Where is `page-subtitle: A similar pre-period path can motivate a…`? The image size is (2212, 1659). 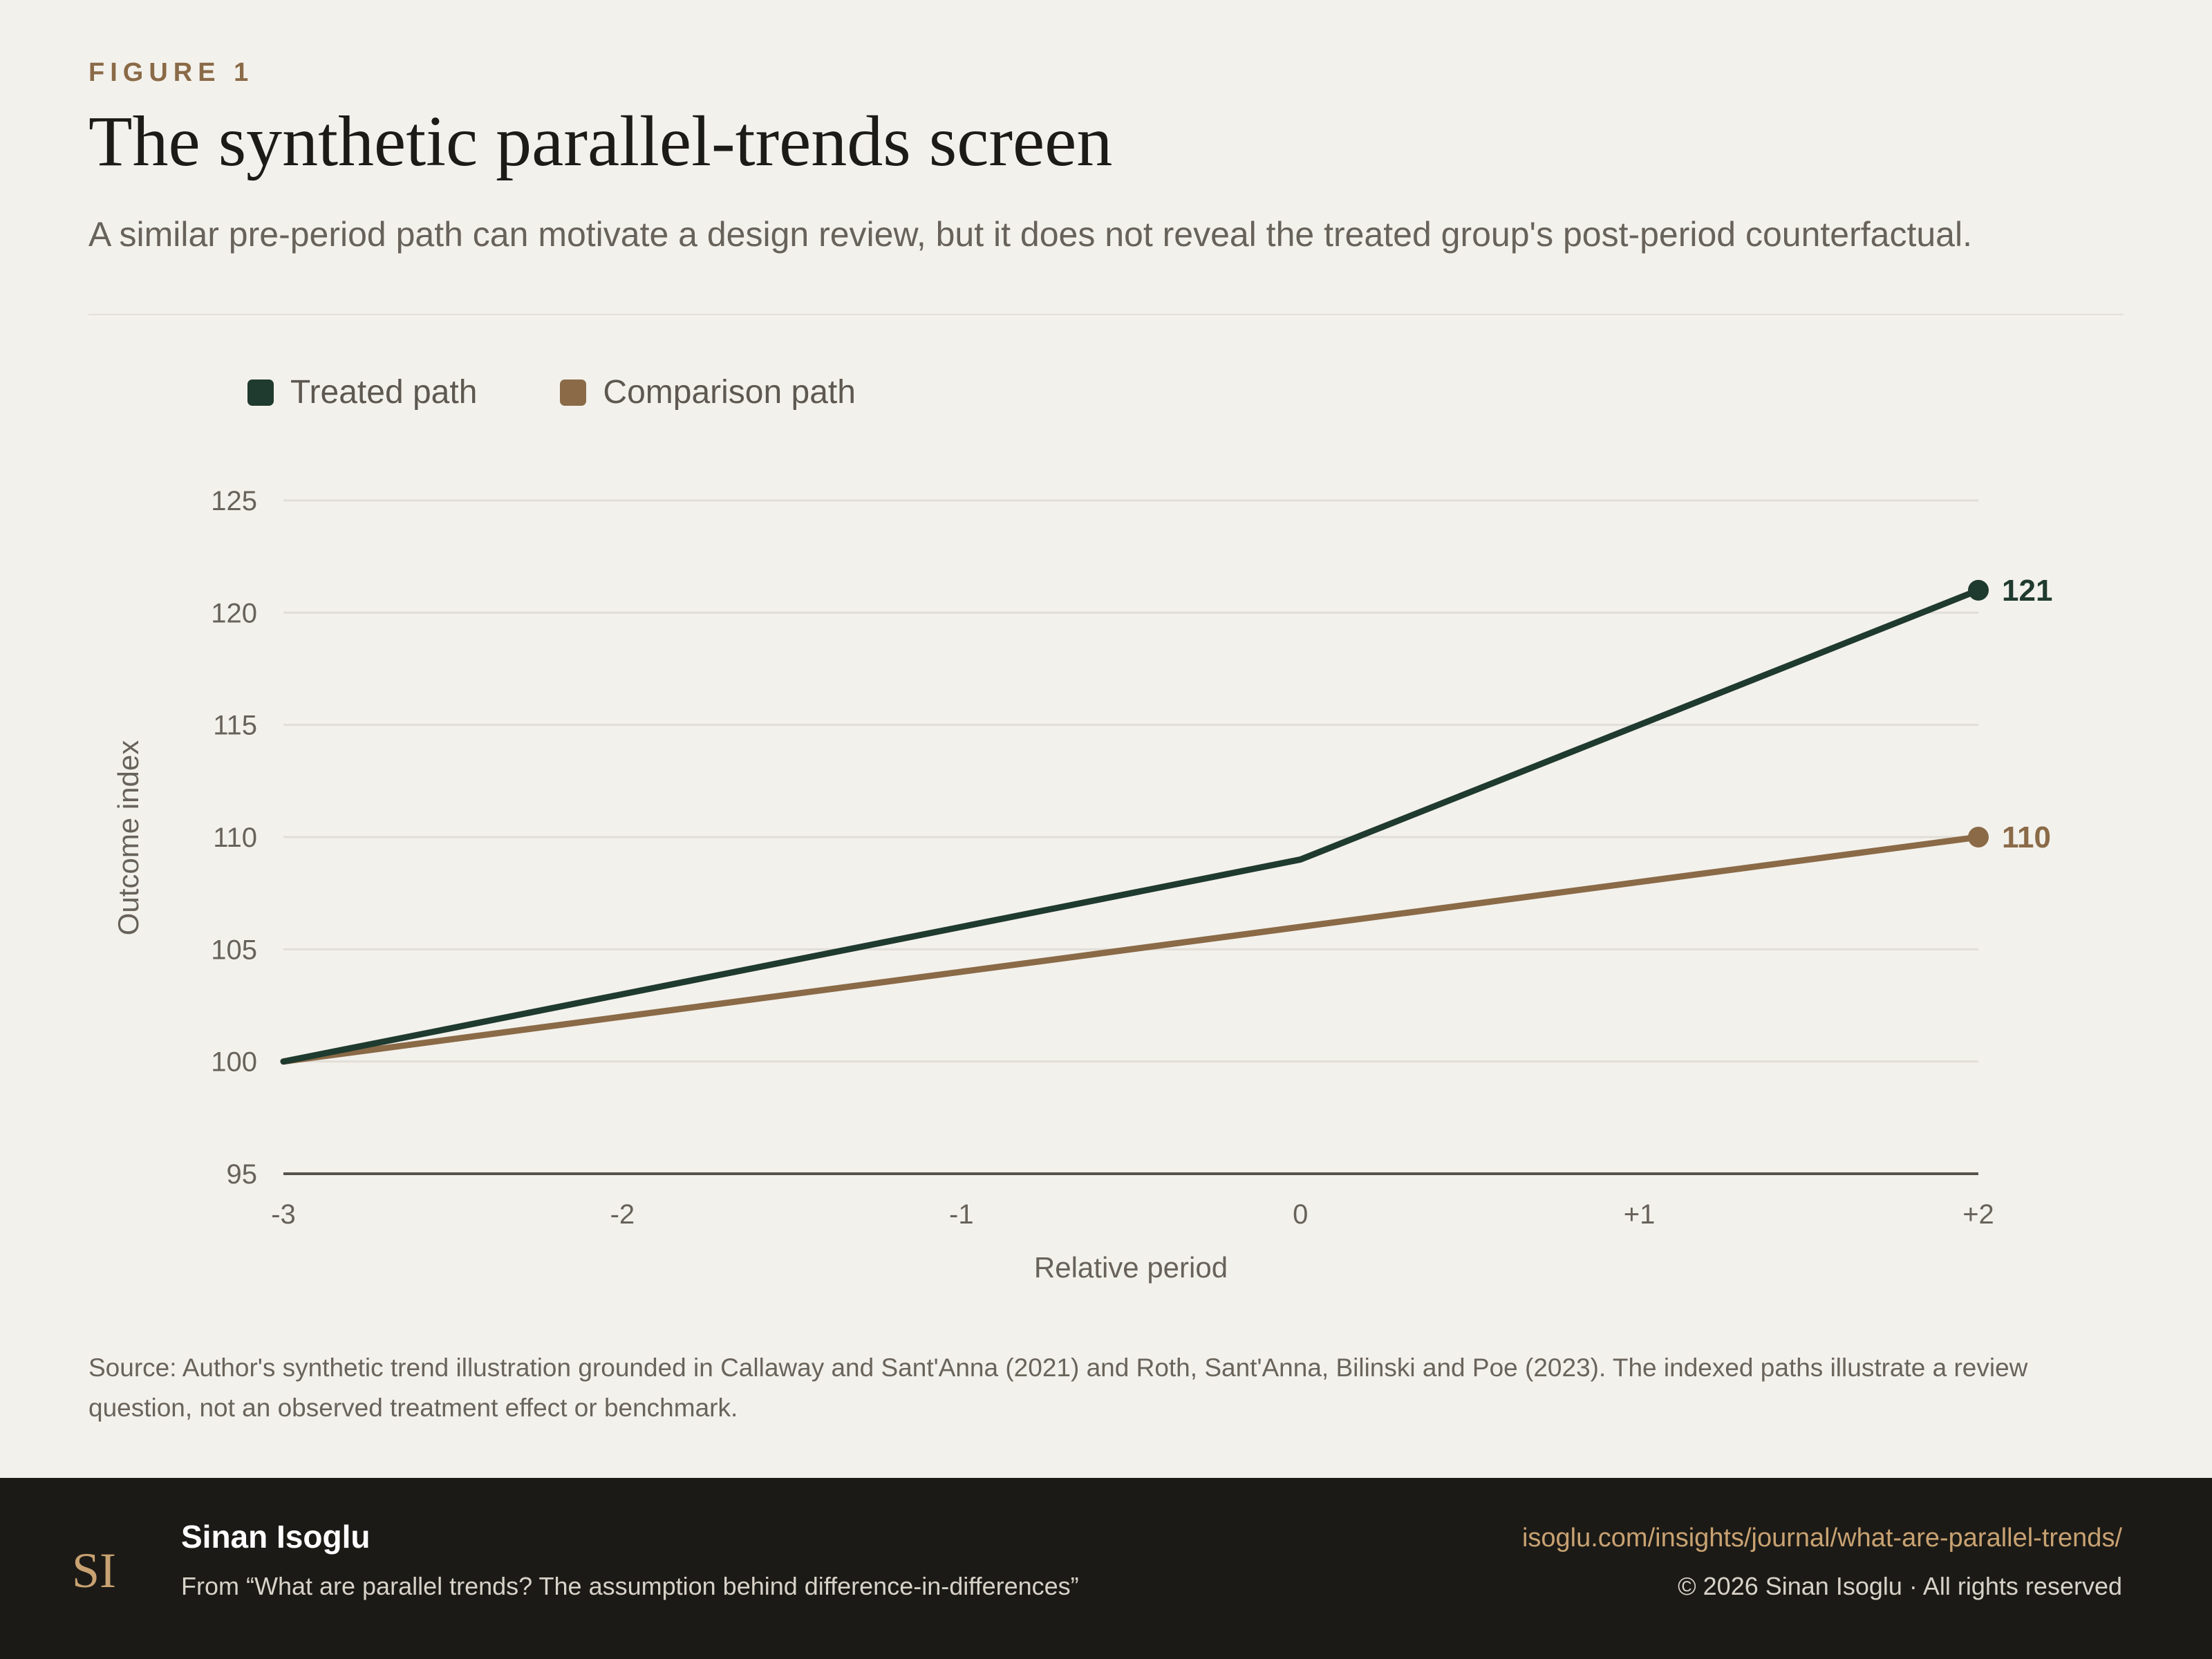
page-subtitle: A similar pre-period path can motivate a… is located at coordinates (1030, 235).